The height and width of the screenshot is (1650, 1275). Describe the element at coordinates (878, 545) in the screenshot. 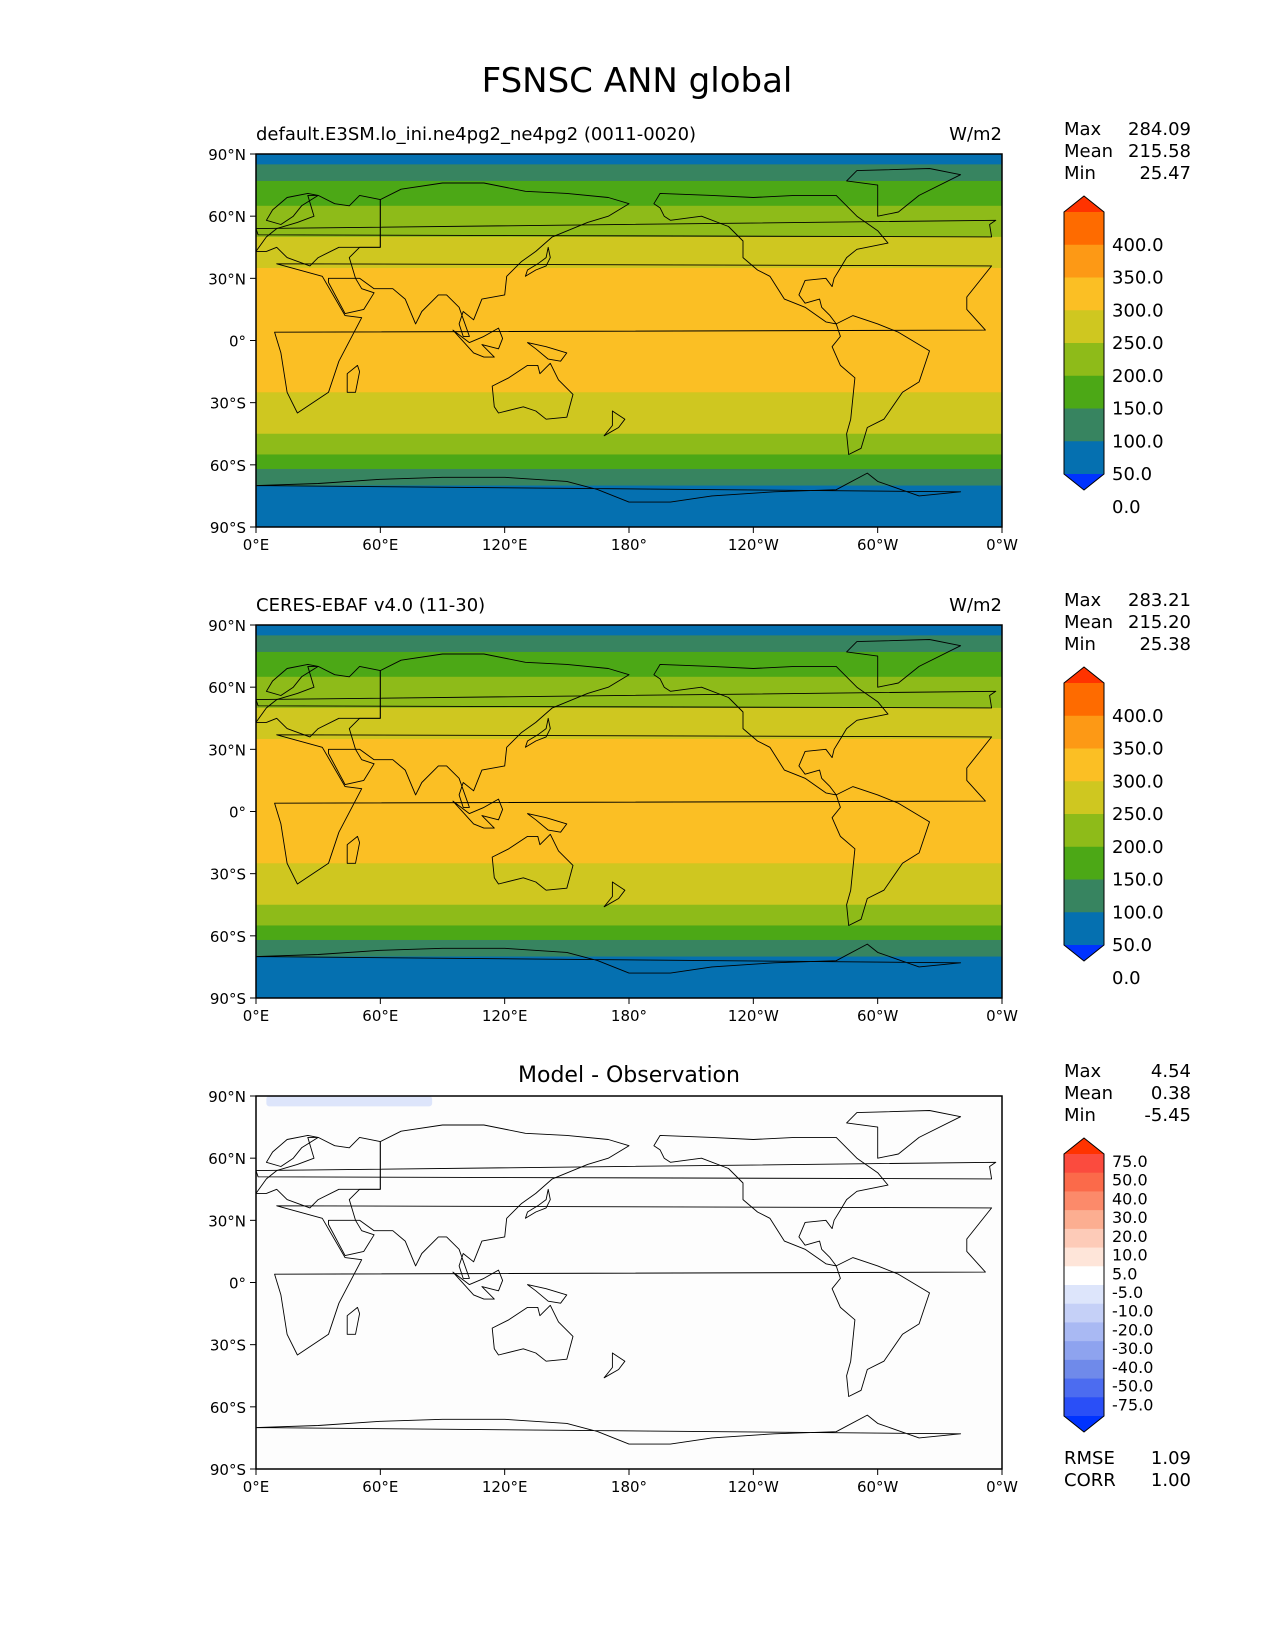

I see `lon-tick-label: 60°W` at that location.